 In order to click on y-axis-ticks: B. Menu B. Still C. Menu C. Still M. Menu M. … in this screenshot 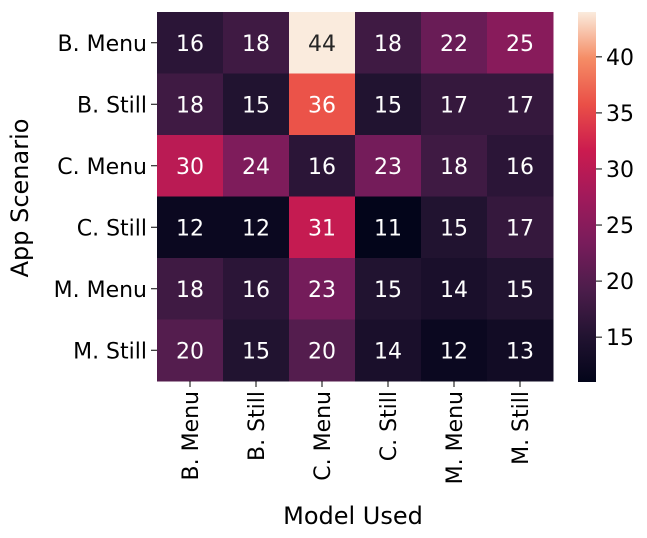, I will do `click(105, 198)`.